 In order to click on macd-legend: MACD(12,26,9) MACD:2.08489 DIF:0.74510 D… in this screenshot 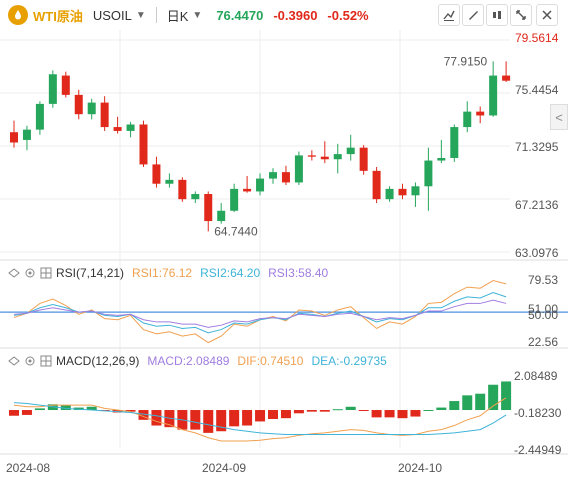, I will do `click(197, 361)`.